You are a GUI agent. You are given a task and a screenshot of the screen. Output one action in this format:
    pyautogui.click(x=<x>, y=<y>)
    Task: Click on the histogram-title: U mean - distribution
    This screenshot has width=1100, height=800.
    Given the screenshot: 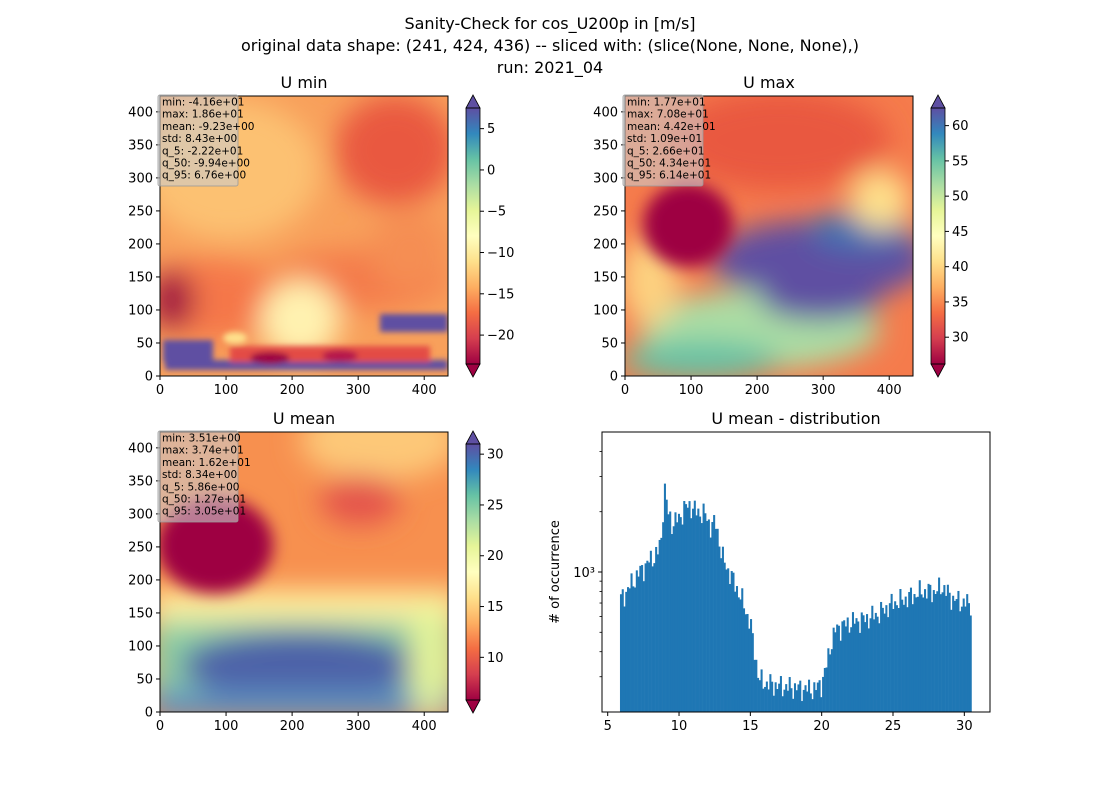 What is the action you would take?
    pyautogui.click(x=795, y=418)
    